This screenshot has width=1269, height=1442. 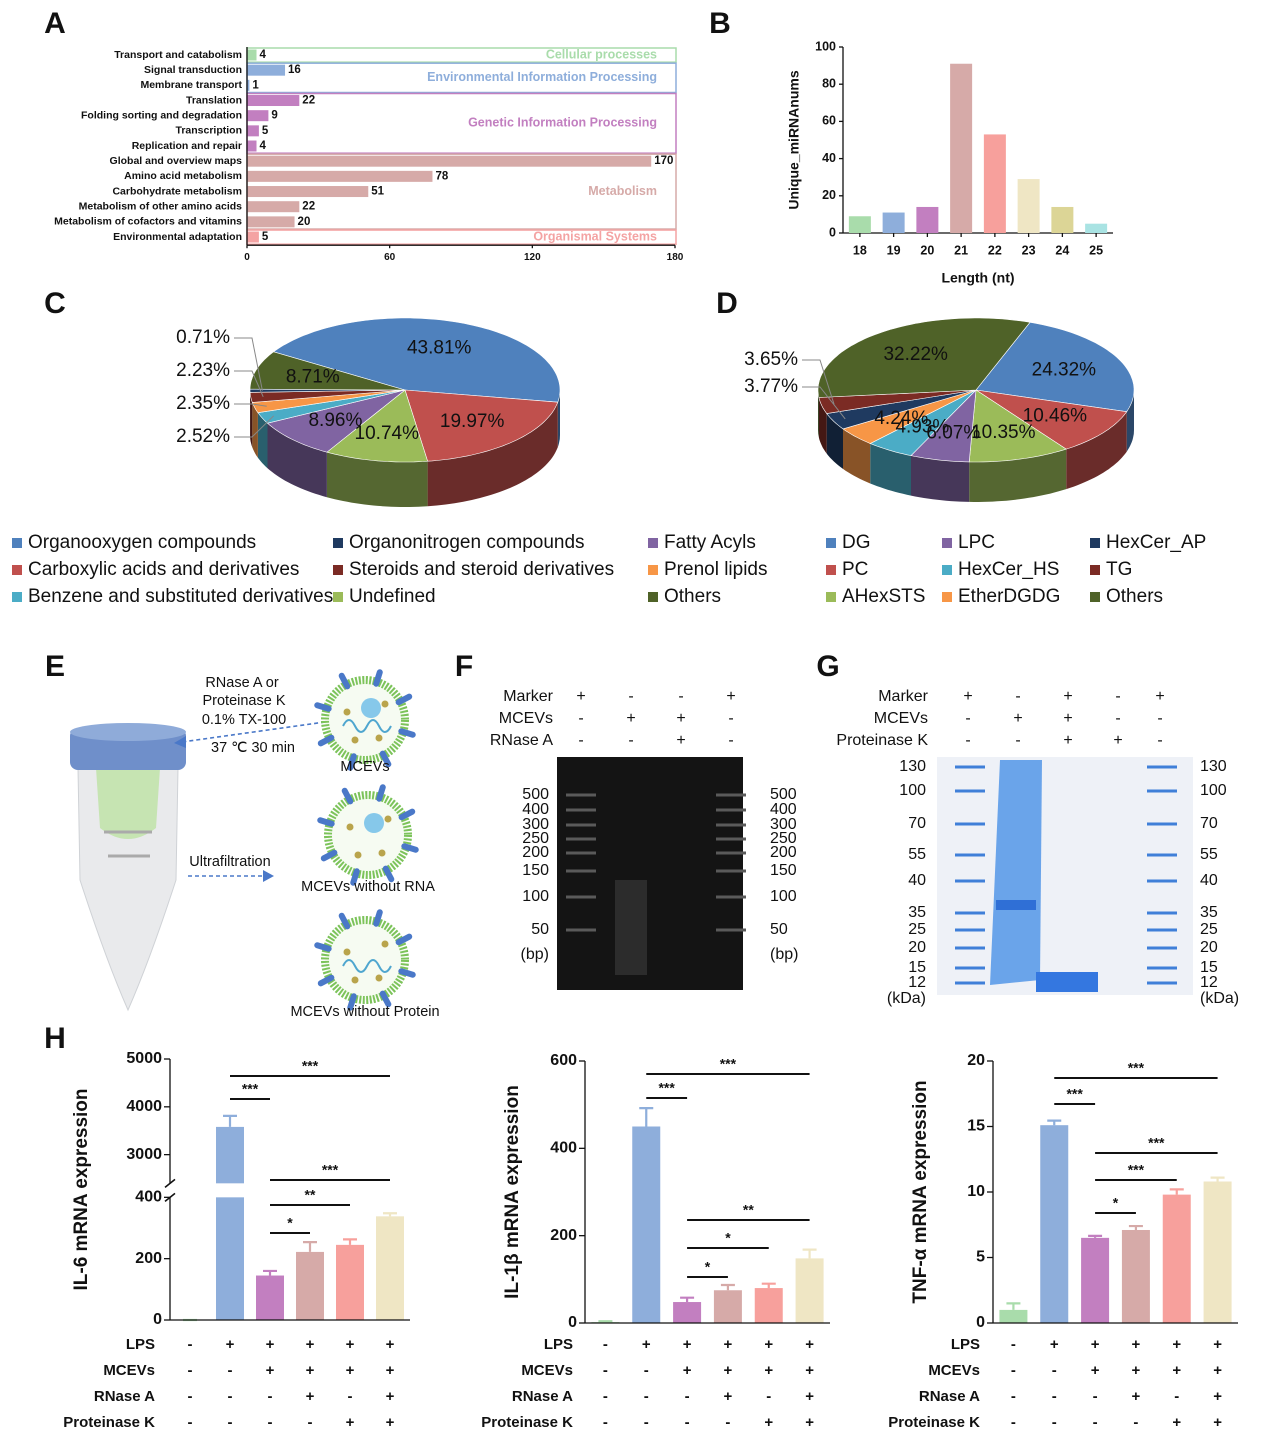 What do you see at coordinates (148, 1258) in the screenshot?
I see `y-tick-label: 200` at bounding box center [148, 1258].